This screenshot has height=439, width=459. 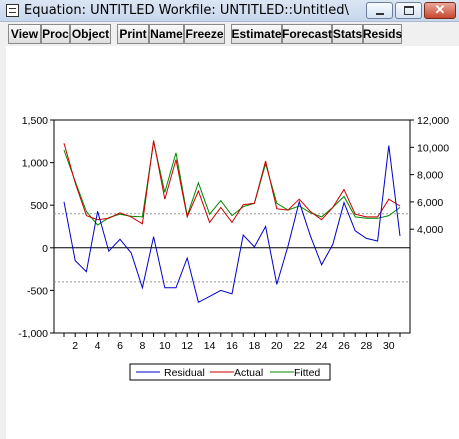 I want to click on x-axis-tick-label: 4, so click(x=98, y=346).